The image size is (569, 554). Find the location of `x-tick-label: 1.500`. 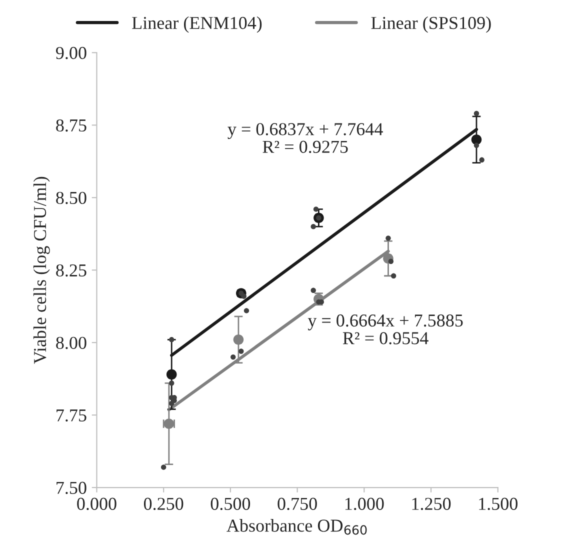

x-tick-label: 1.500 is located at coordinates (498, 504).